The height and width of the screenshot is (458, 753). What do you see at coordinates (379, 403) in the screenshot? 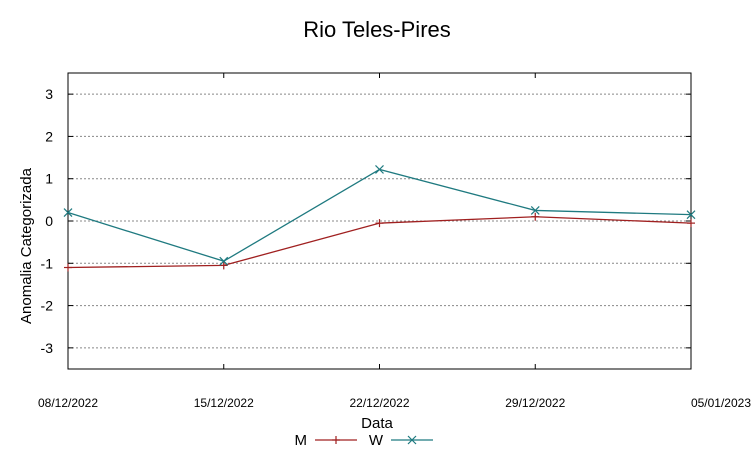
I see `x-tick-label: 22/12/2022` at bounding box center [379, 403].